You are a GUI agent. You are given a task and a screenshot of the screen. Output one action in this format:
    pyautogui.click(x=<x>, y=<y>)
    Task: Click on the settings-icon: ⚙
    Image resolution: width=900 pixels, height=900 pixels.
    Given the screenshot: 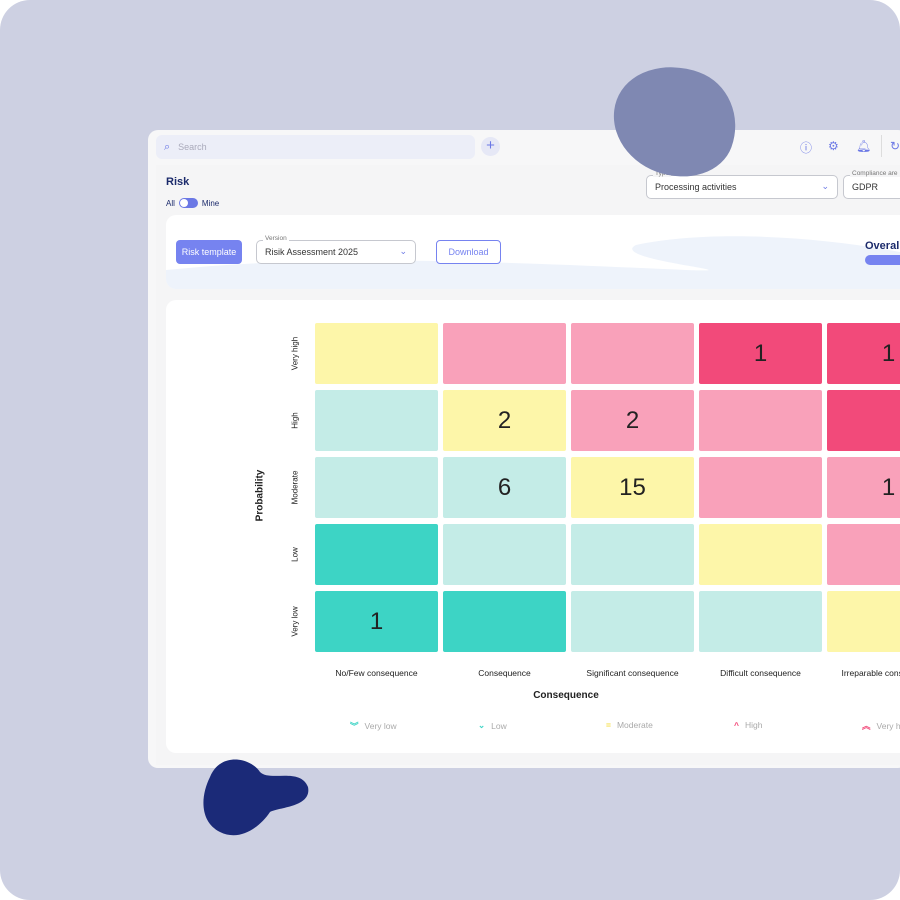 What is the action you would take?
    pyautogui.click(x=833, y=146)
    